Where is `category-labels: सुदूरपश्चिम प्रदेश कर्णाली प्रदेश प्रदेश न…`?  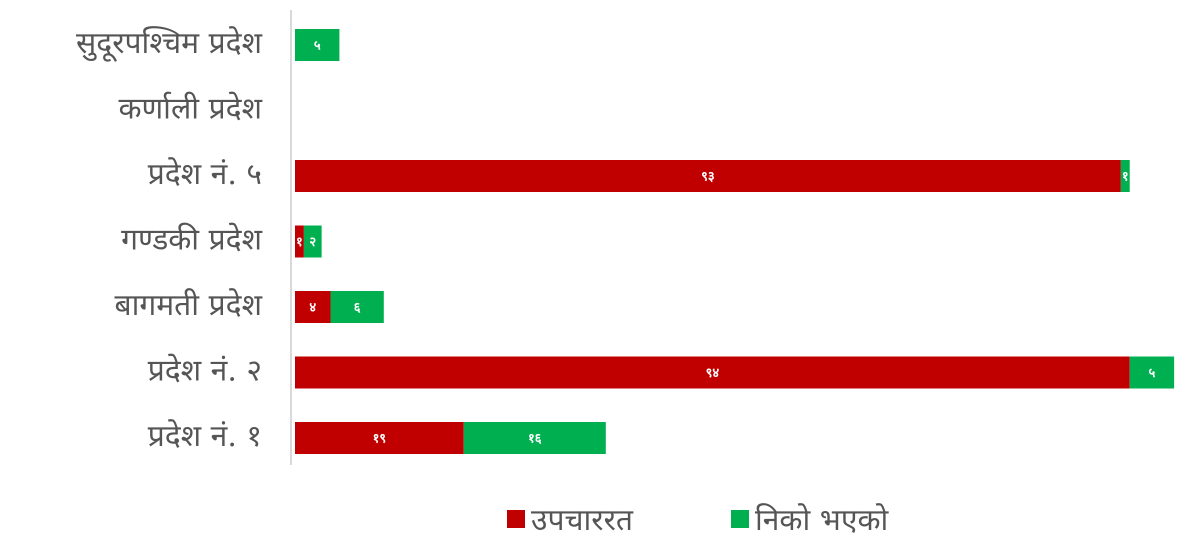
category-labels: सुदूरपश्चिम प्रदेश कर्णाली प्रदेश प्रदेश न… is located at coordinates (169, 240).